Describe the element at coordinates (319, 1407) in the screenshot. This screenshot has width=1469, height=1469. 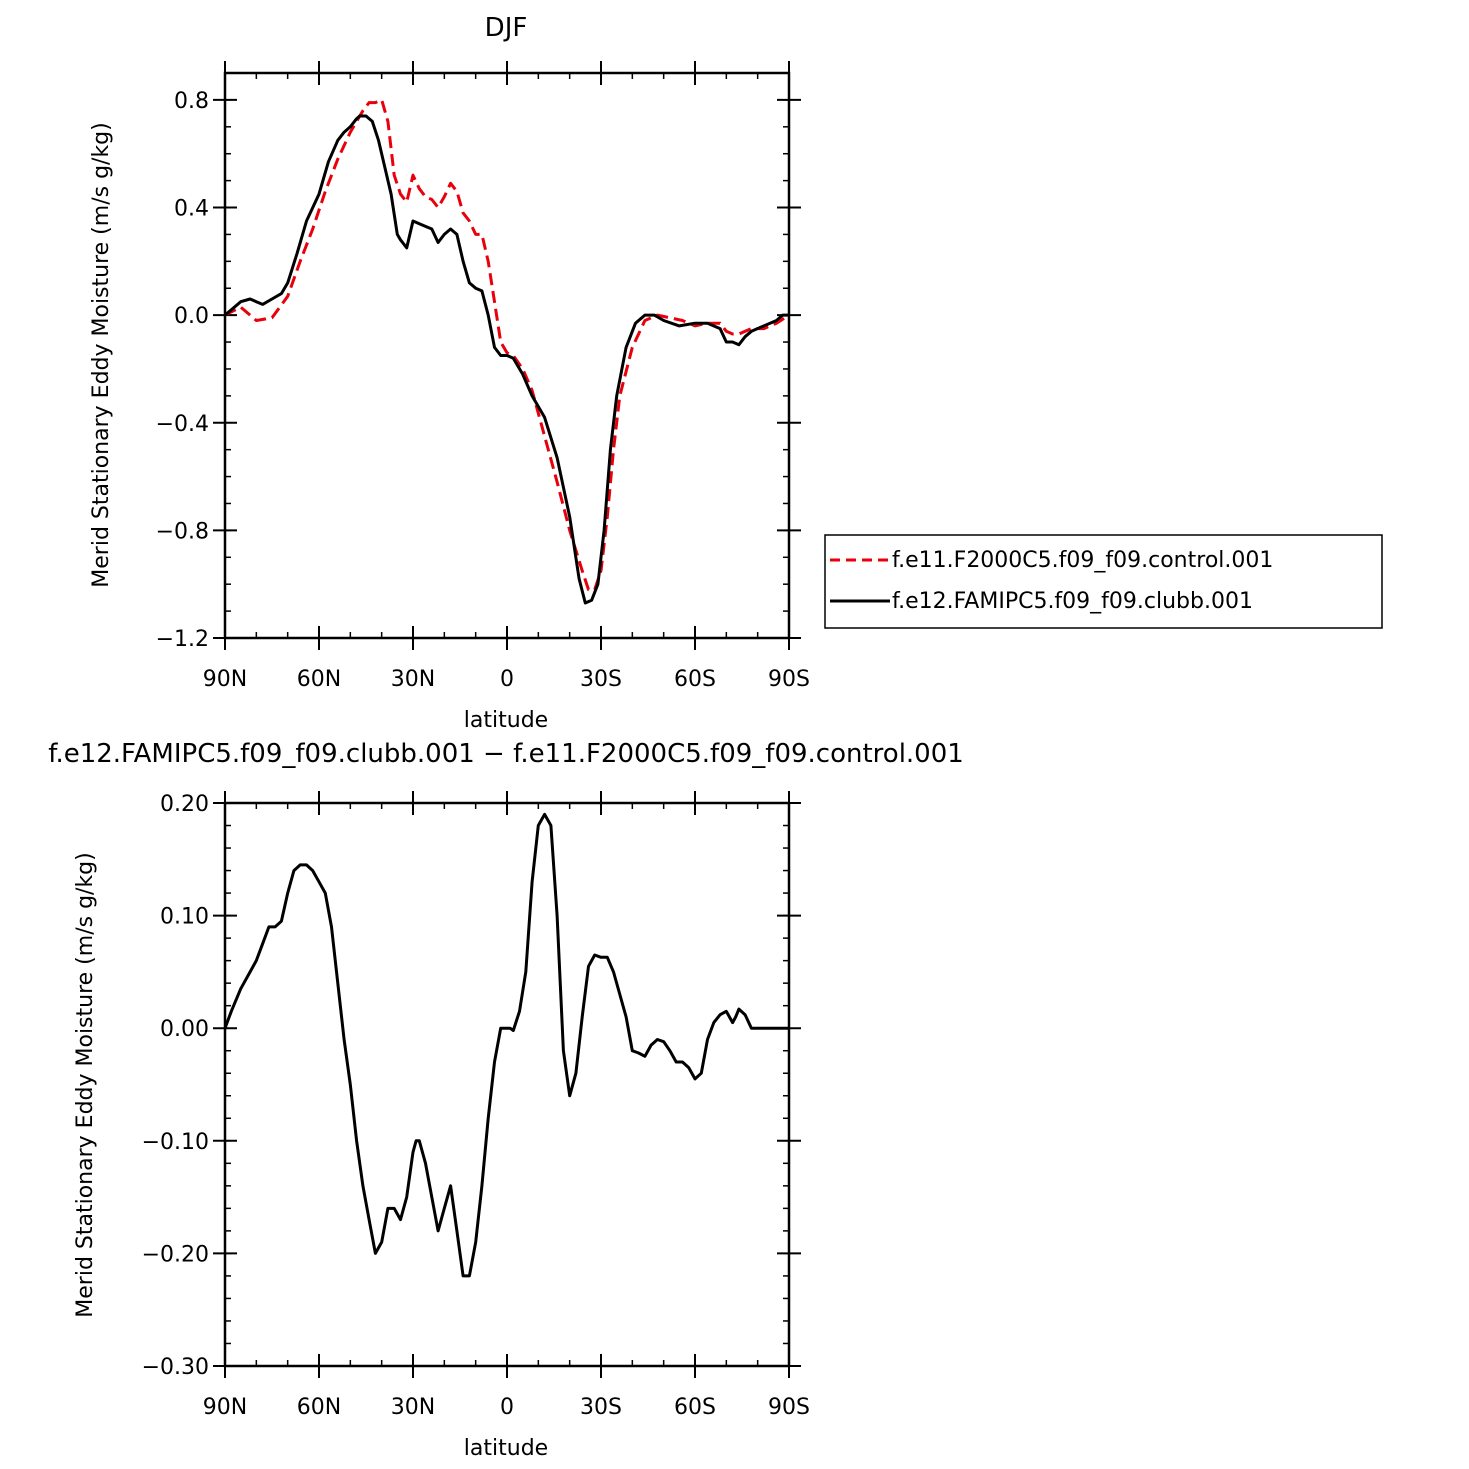
I see `bottom-x-tick-label: 60N` at that location.